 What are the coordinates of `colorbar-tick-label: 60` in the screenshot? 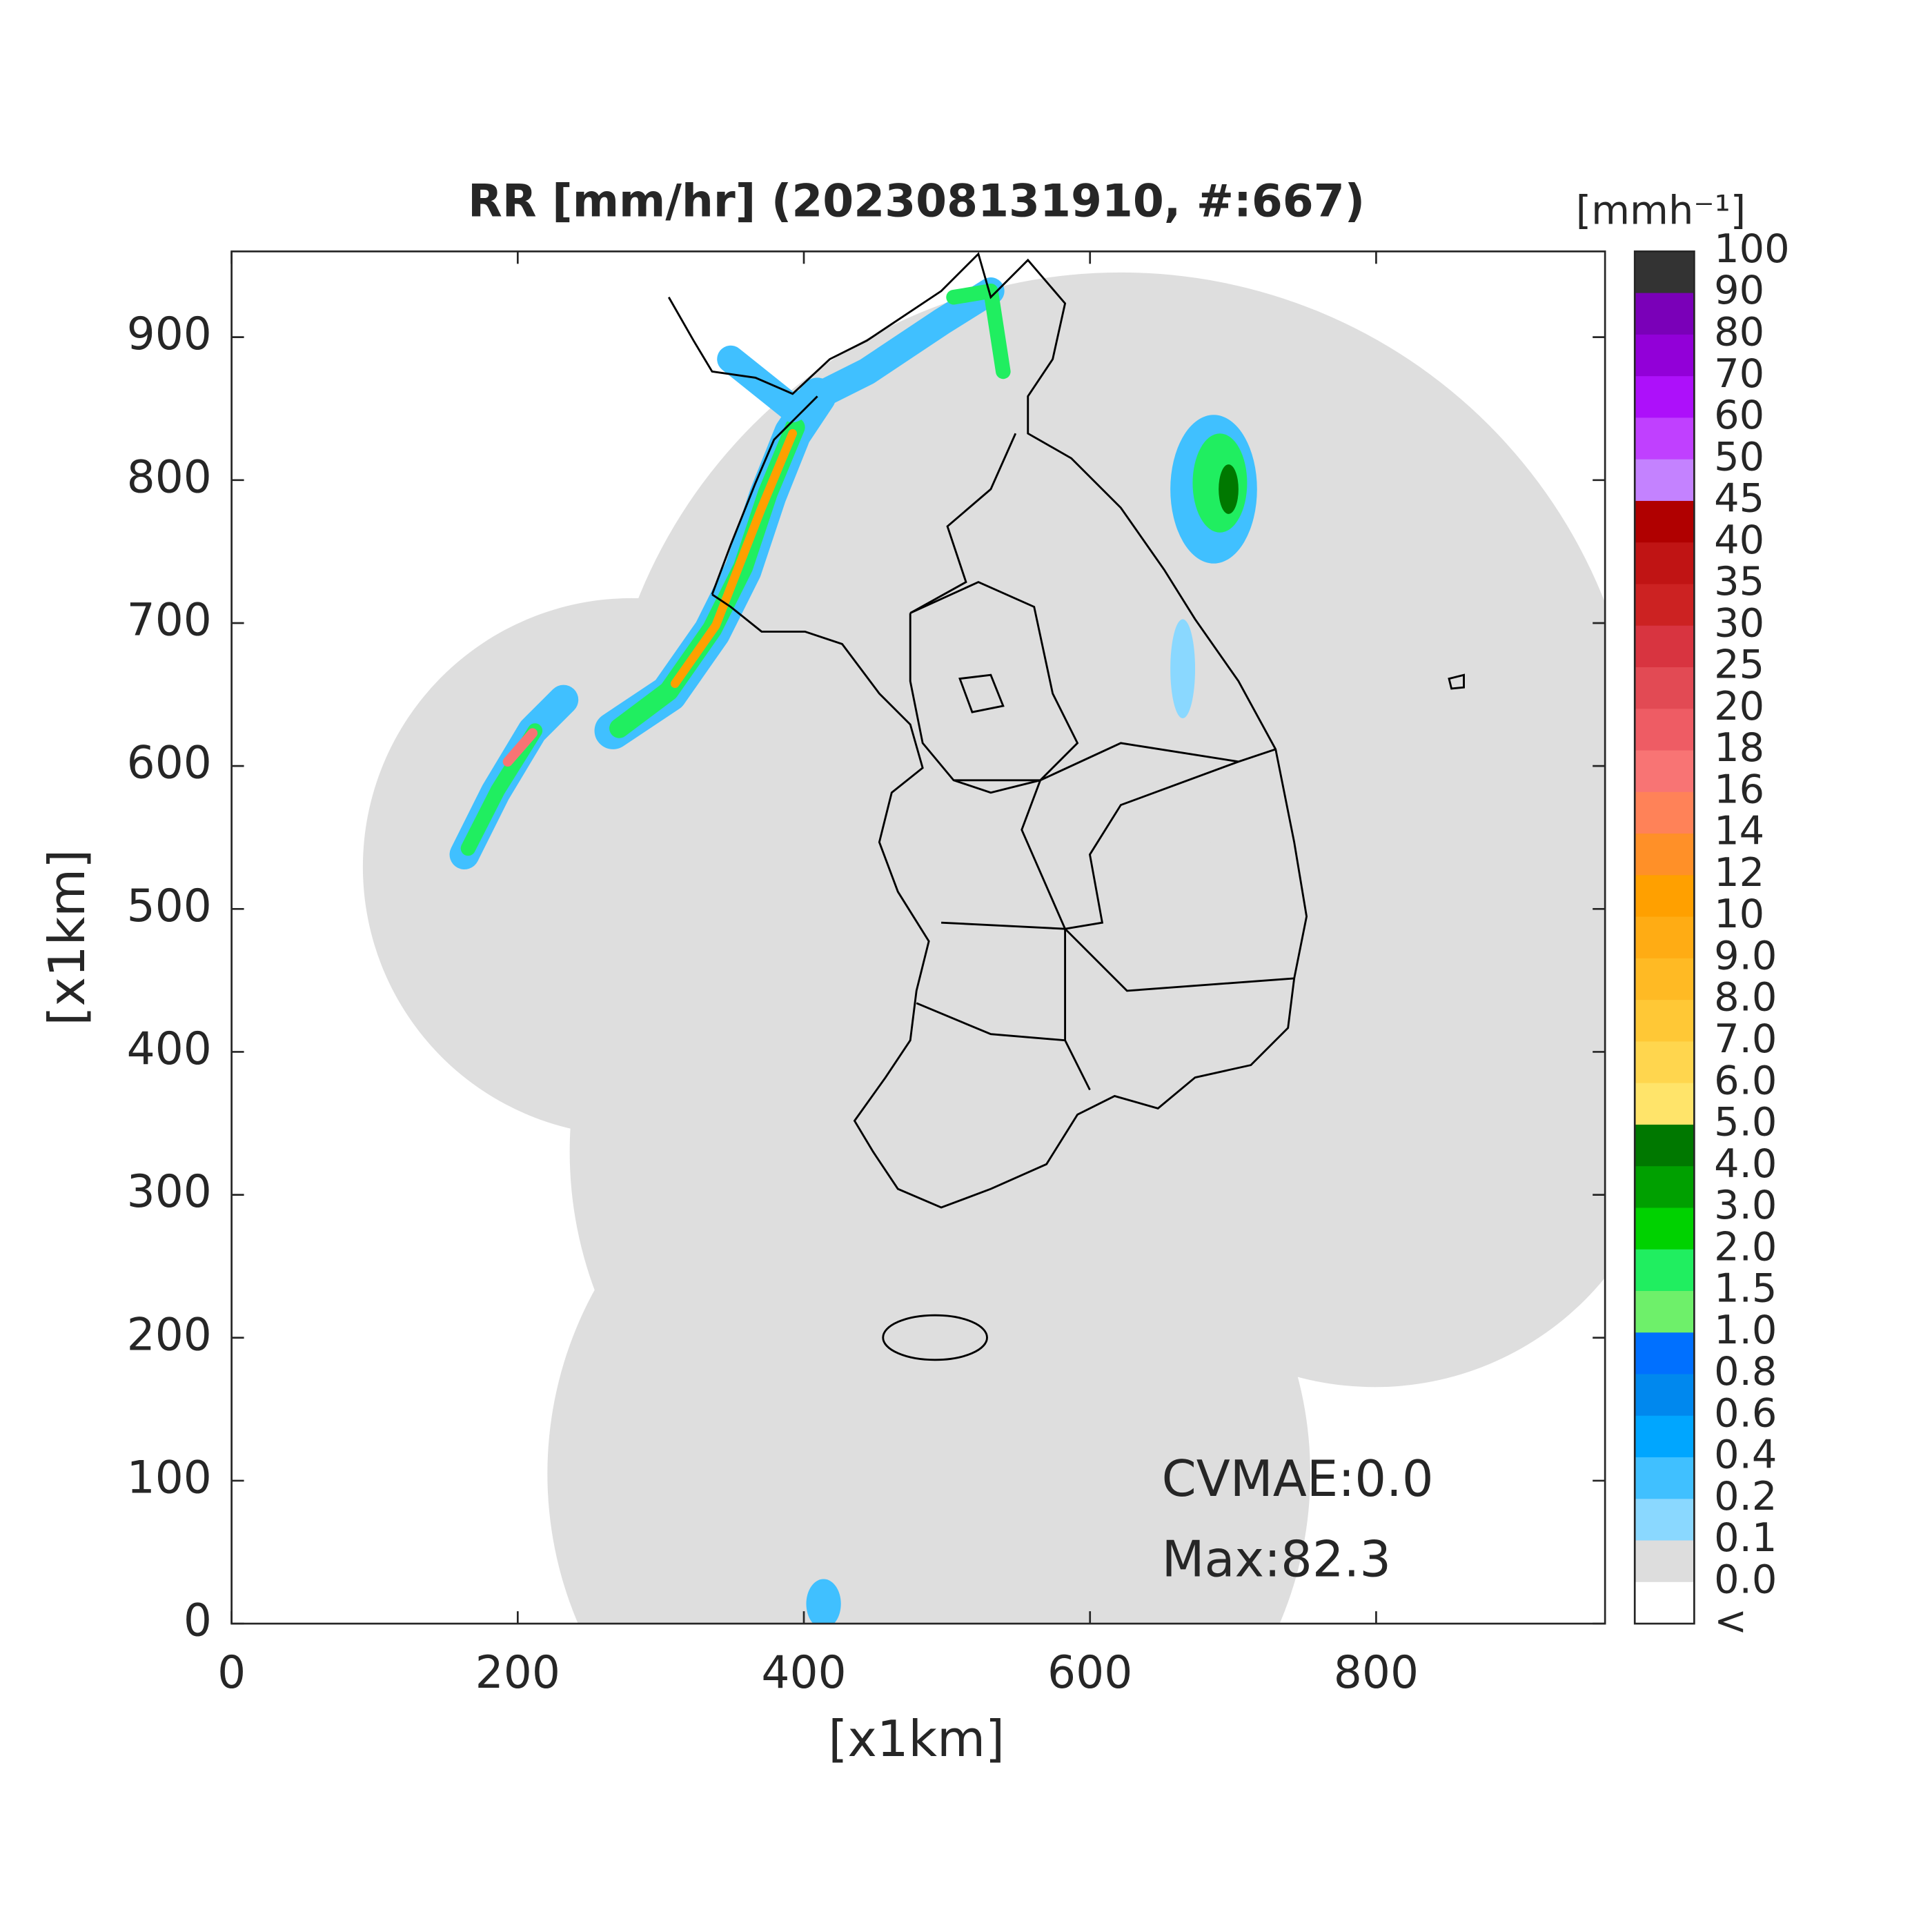 It's located at (1739, 415).